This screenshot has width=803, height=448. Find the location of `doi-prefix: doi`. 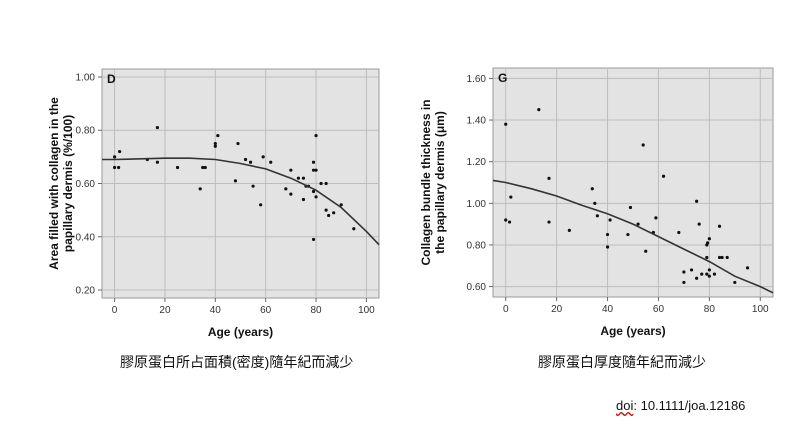

doi-prefix: doi is located at coordinates (625, 405).